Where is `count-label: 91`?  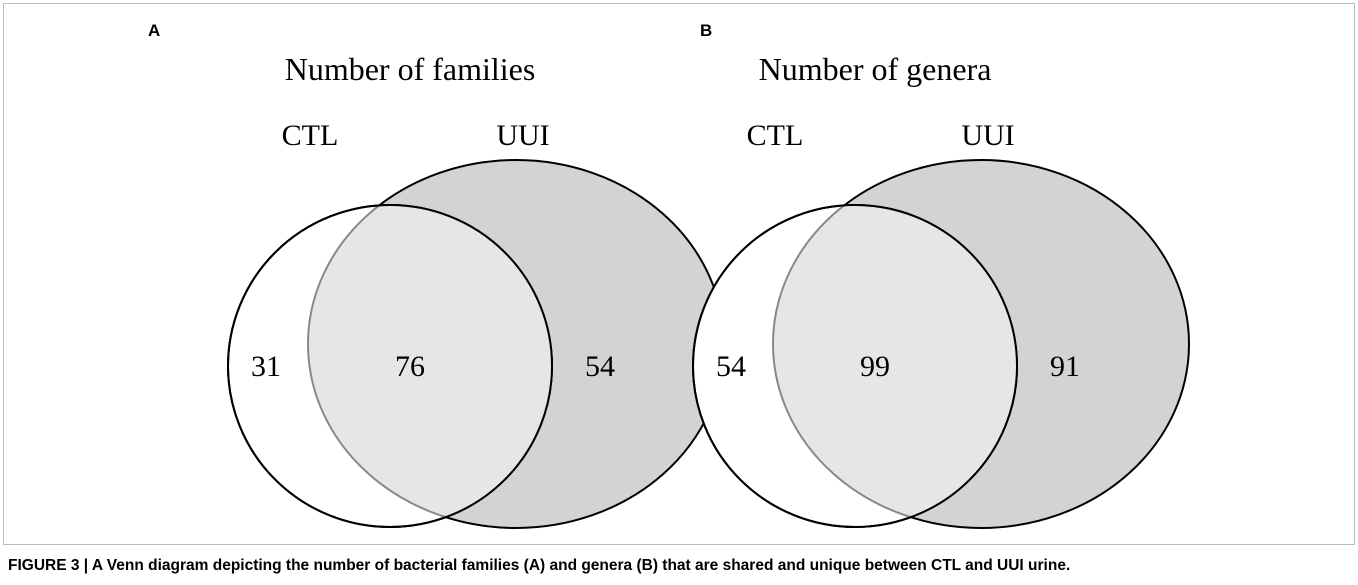
count-label: 91 is located at coordinates (1065, 366).